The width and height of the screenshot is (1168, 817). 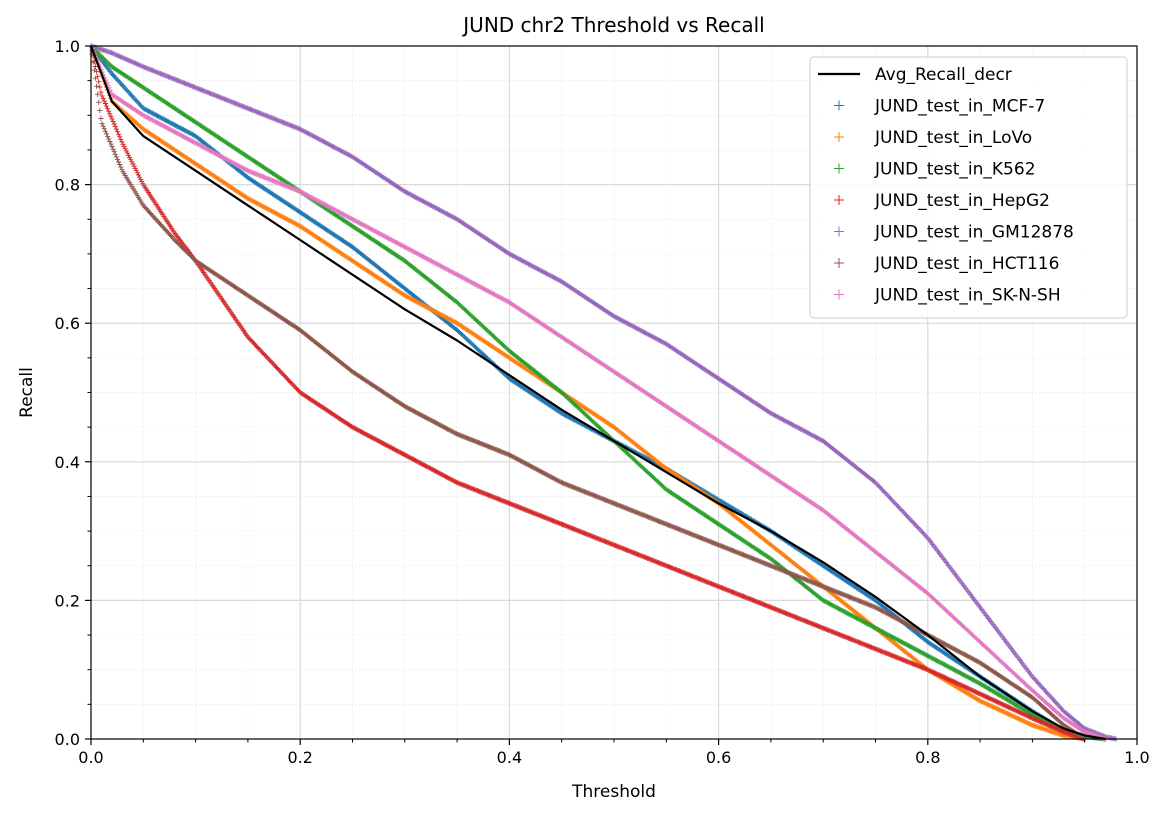 What do you see at coordinates (927, 757) in the screenshot?
I see `x-tick-label: 0.8` at bounding box center [927, 757].